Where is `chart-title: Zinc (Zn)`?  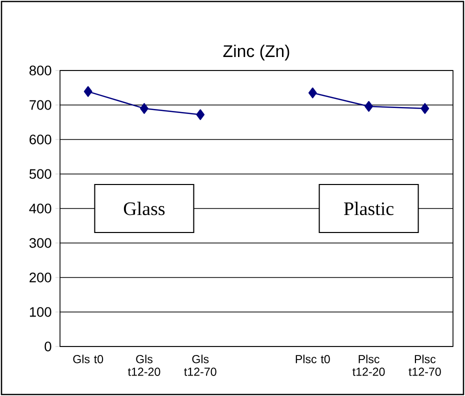
chart-title: Zinc (Zn) is located at coordinates (256, 52).